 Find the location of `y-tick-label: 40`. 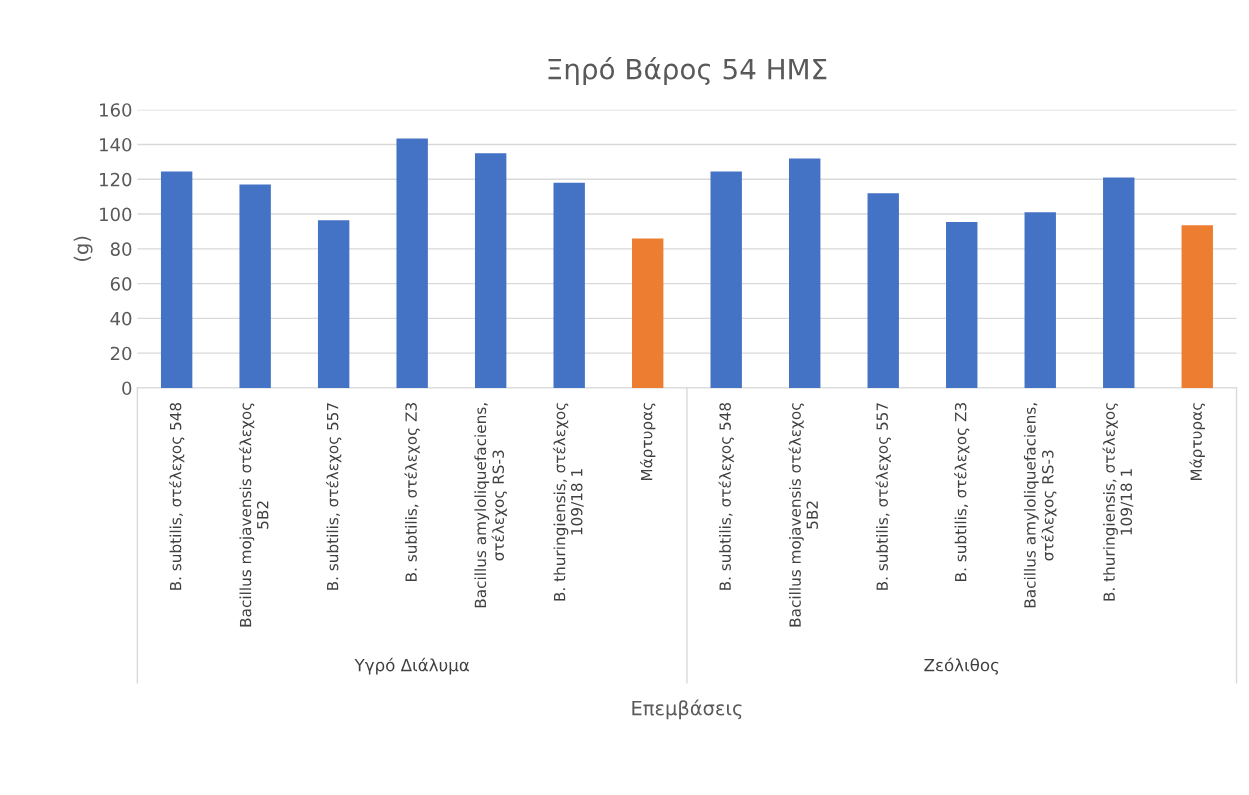

y-tick-label: 40 is located at coordinates (121, 318).